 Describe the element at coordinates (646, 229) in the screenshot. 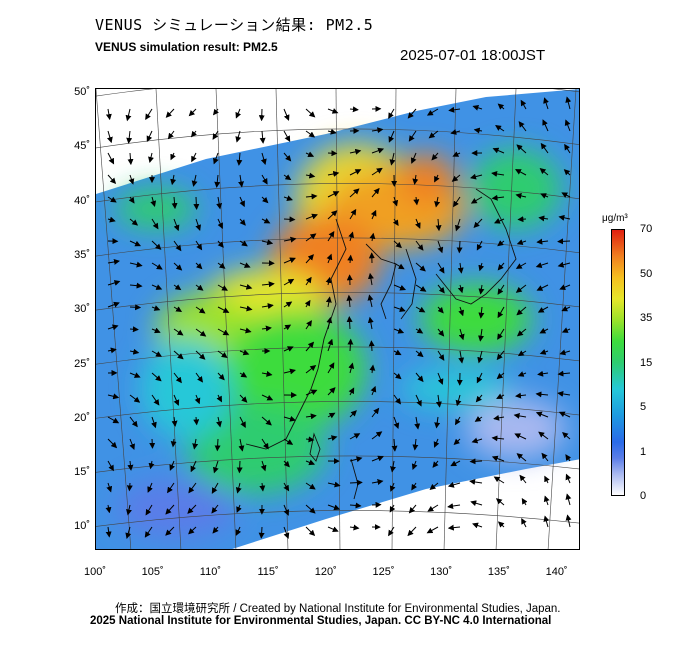

I see `colorbar-label: 70` at that location.